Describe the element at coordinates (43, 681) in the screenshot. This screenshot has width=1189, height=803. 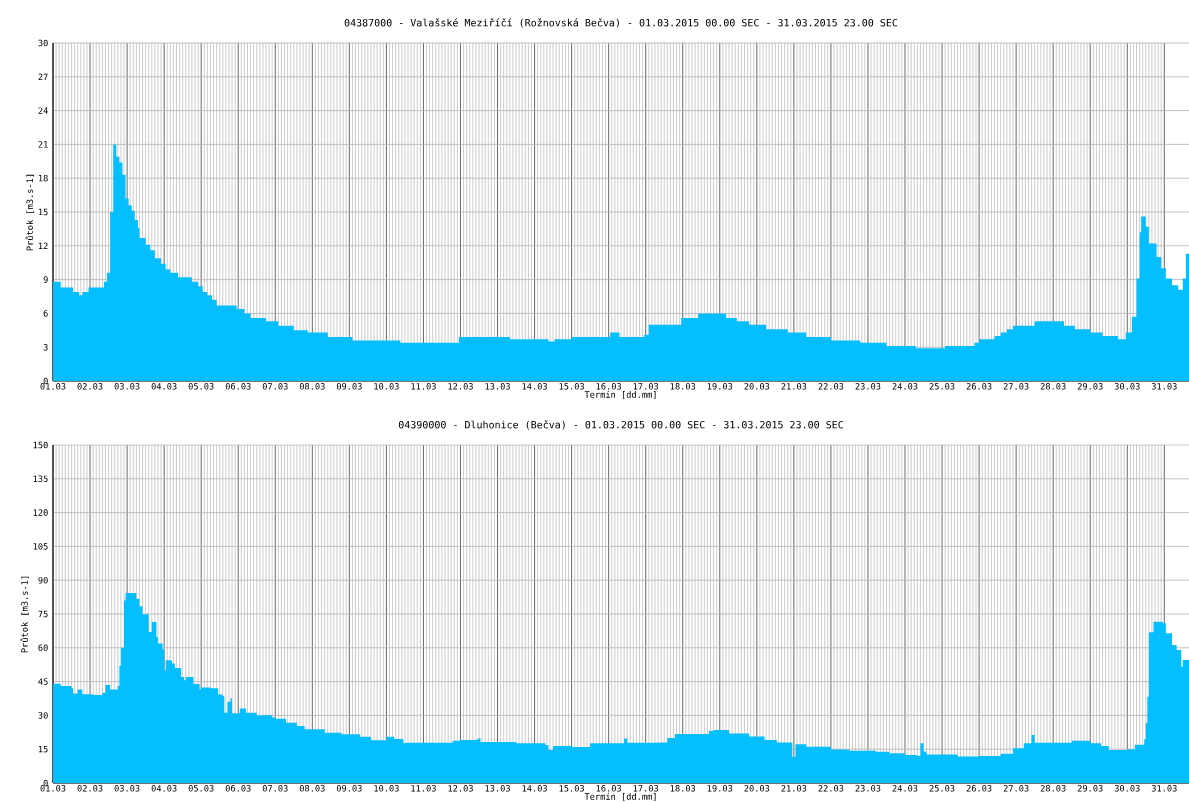
I see `y-tick-label: 45` at that location.